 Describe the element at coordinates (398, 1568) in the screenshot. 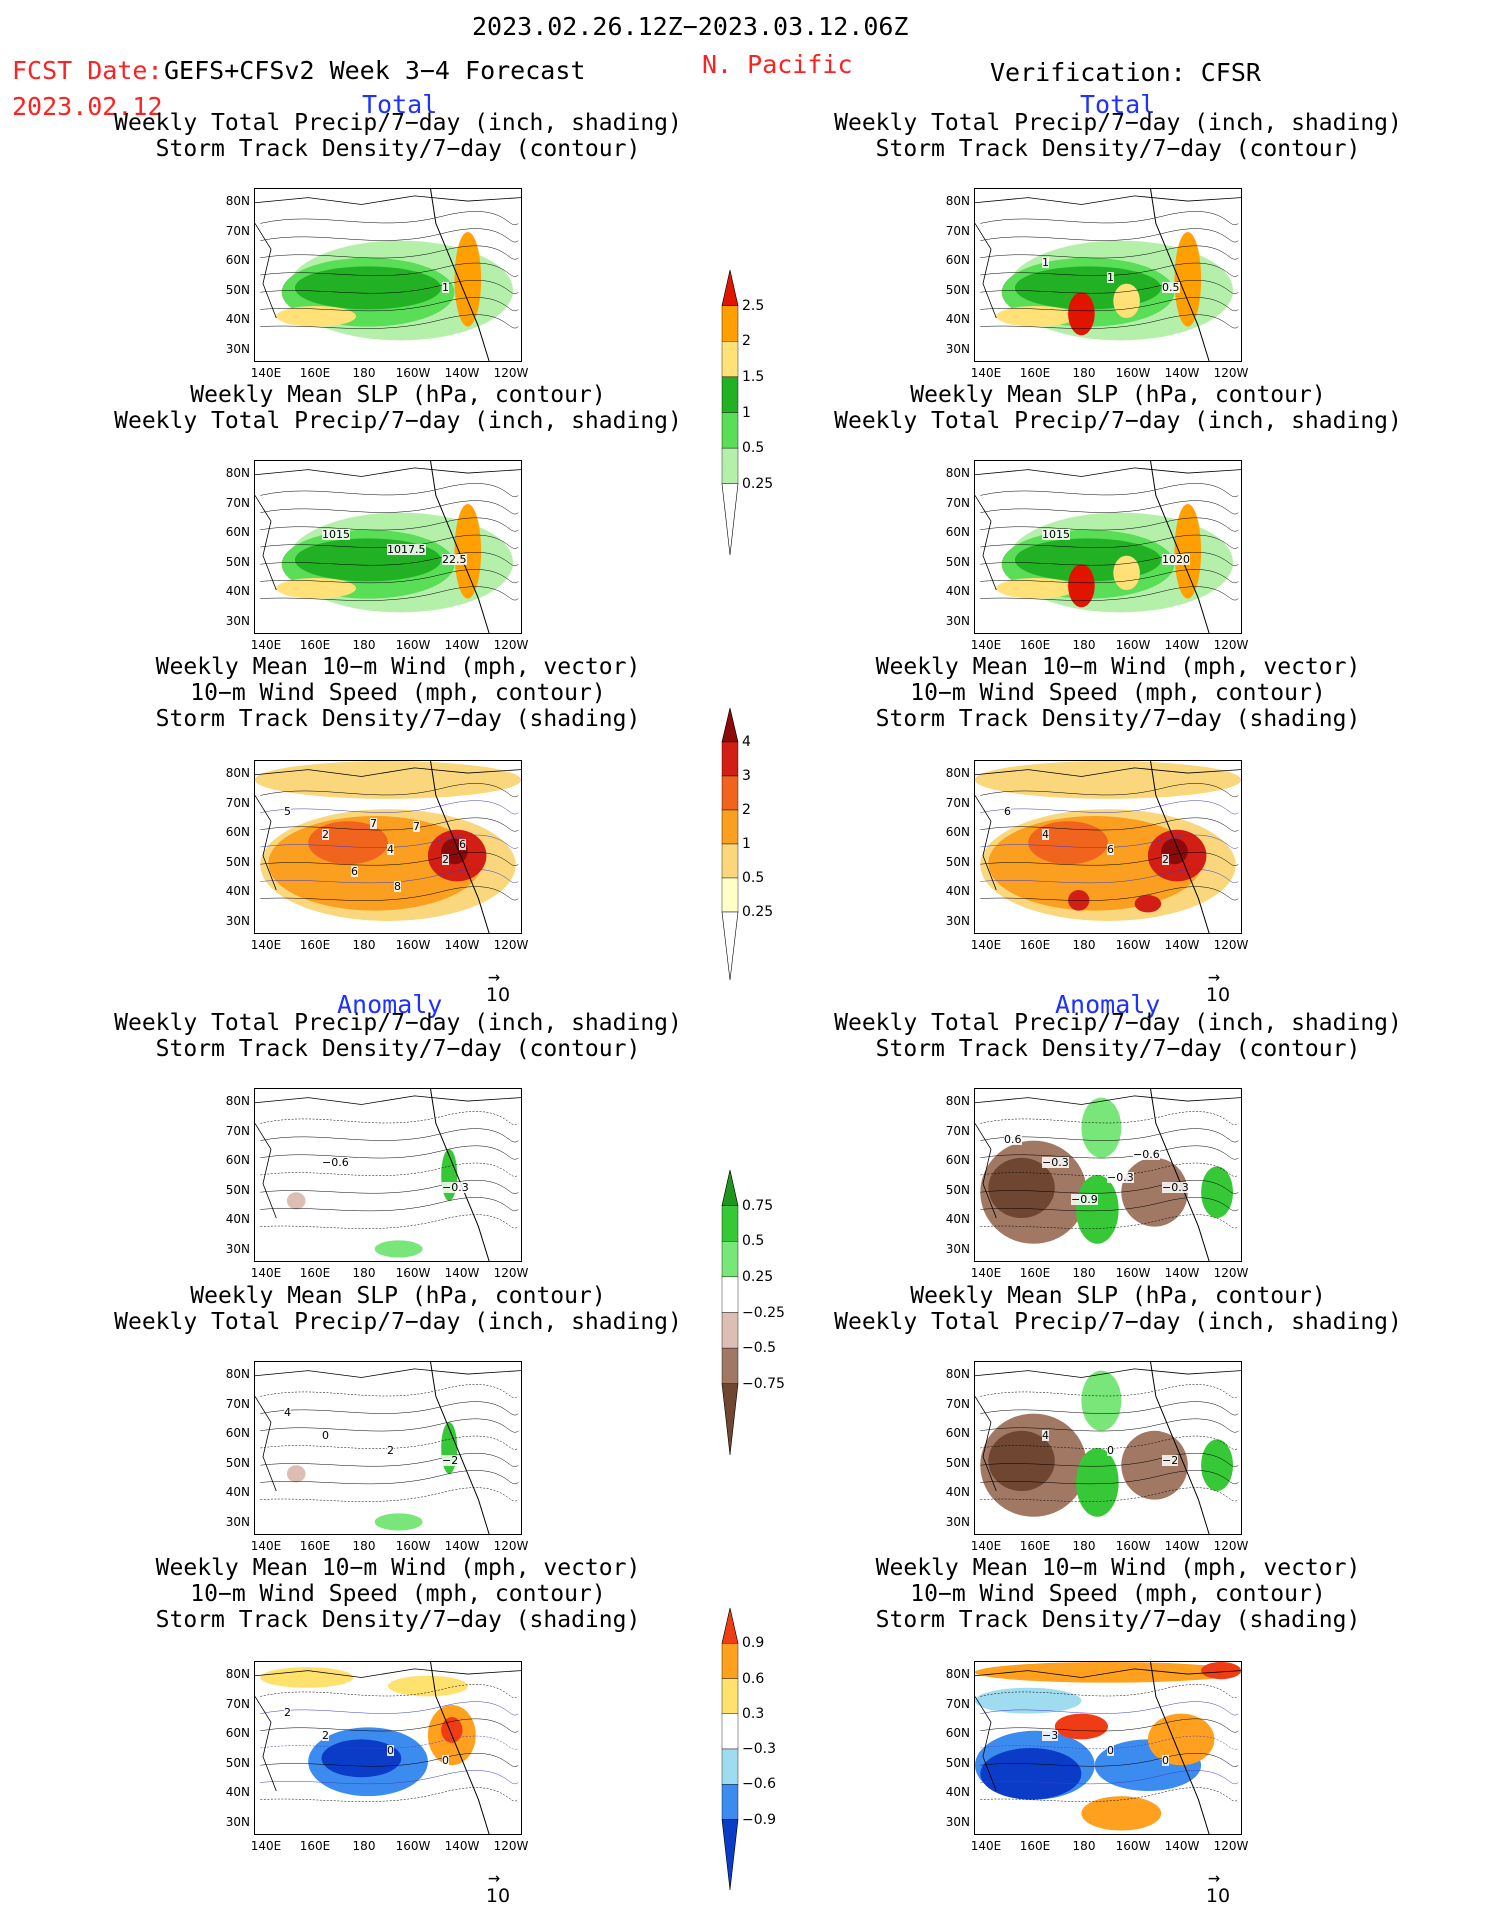

I see `panel-title-fc-5-0: Weekly Mean 10−m Wind (mph, vector)` at that location.